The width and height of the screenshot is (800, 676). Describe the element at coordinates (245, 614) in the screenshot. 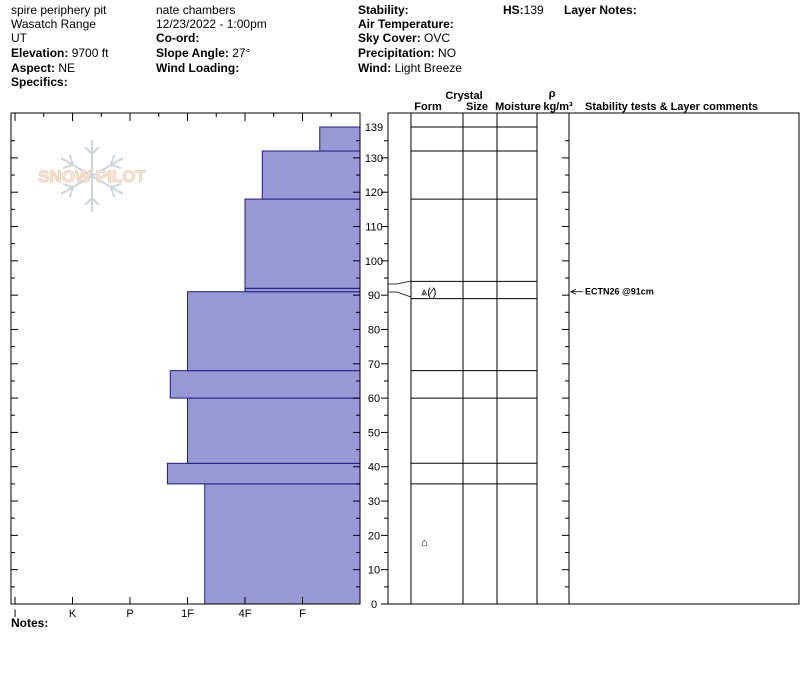

I see `x-tick-label: 4F` at that location.